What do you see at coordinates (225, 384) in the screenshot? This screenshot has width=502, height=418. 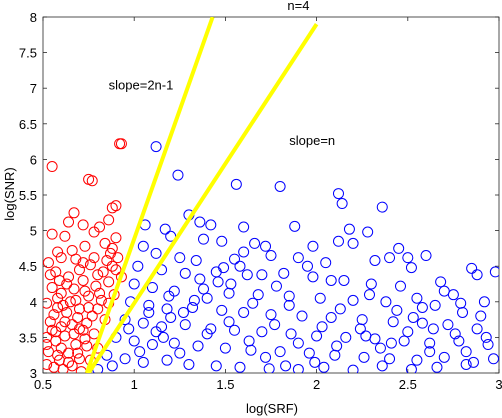 I see `x-tick-label: 1.5` at bounding box center [225, 384].